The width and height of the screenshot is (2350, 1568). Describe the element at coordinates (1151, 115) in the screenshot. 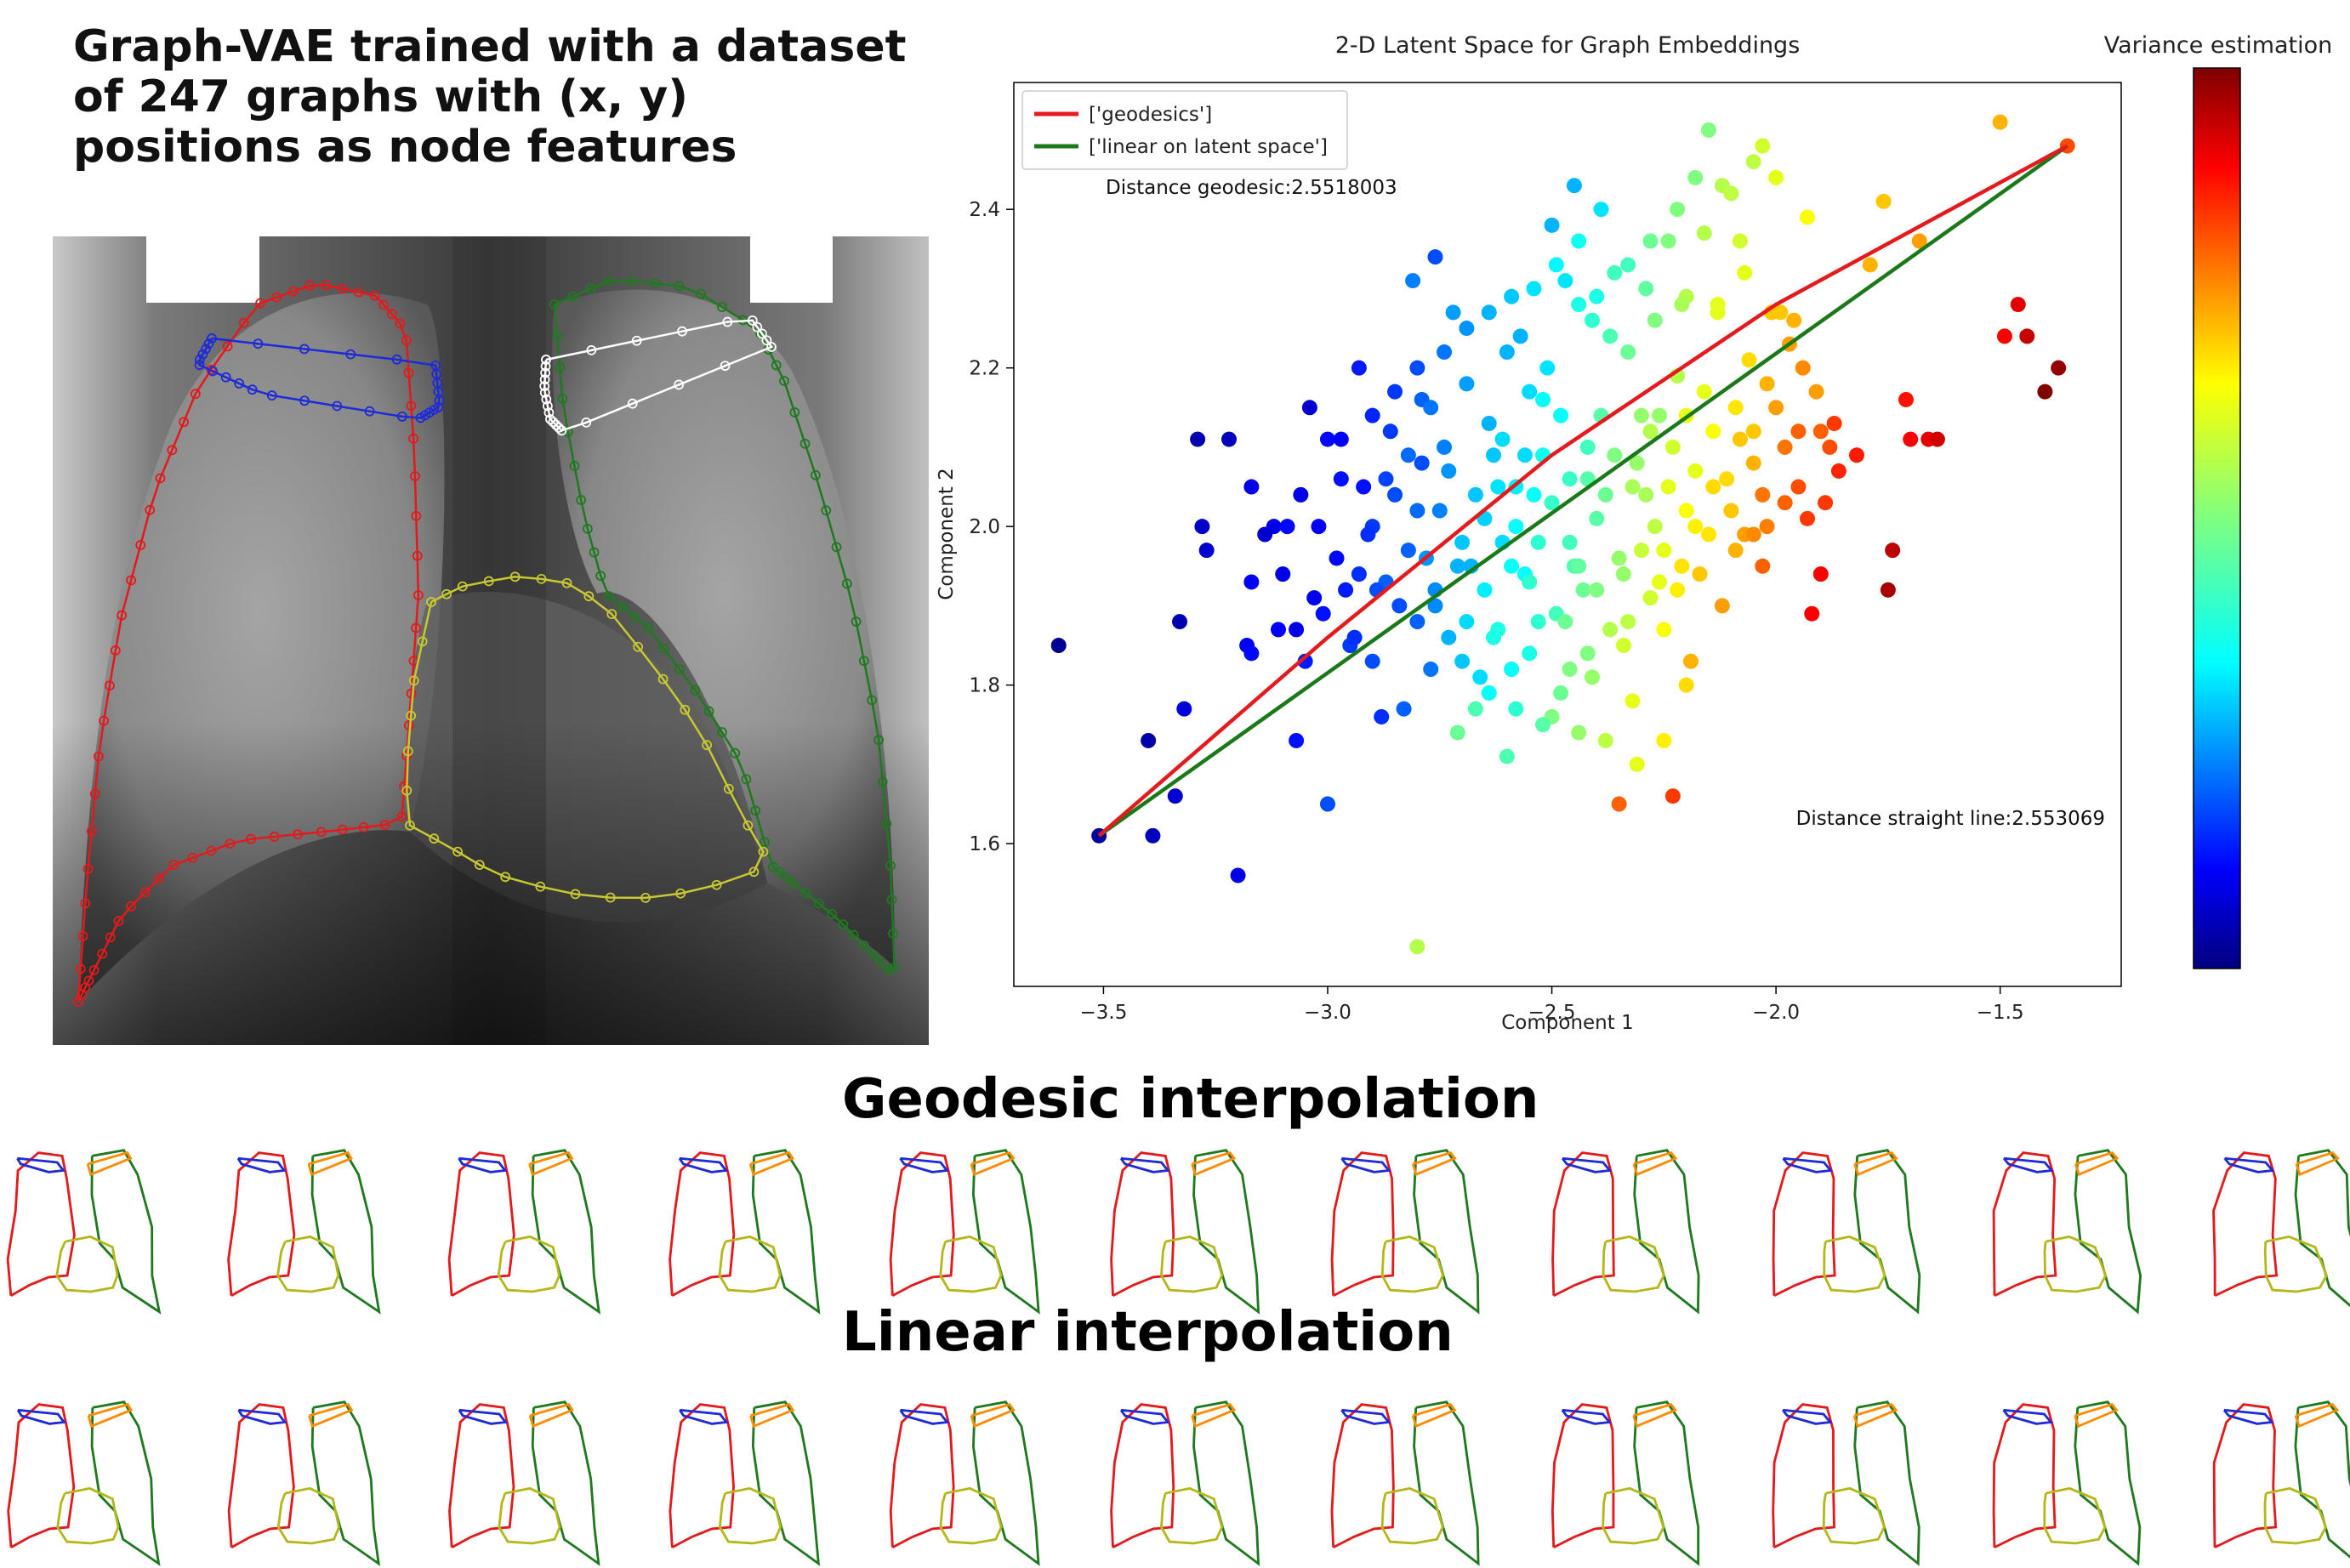

I see `legend-label-geodesic: ['geodesics']` at that location.